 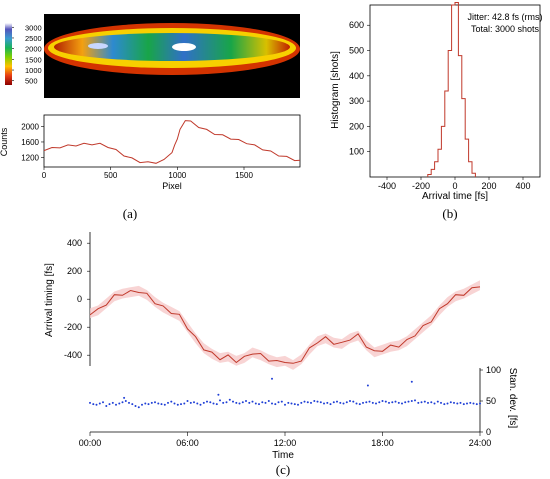 What do you see at coordinates (454, 186) in the screenshot?
I see `panel-b-xtick-label: 0` at bounding box center [454, 186].